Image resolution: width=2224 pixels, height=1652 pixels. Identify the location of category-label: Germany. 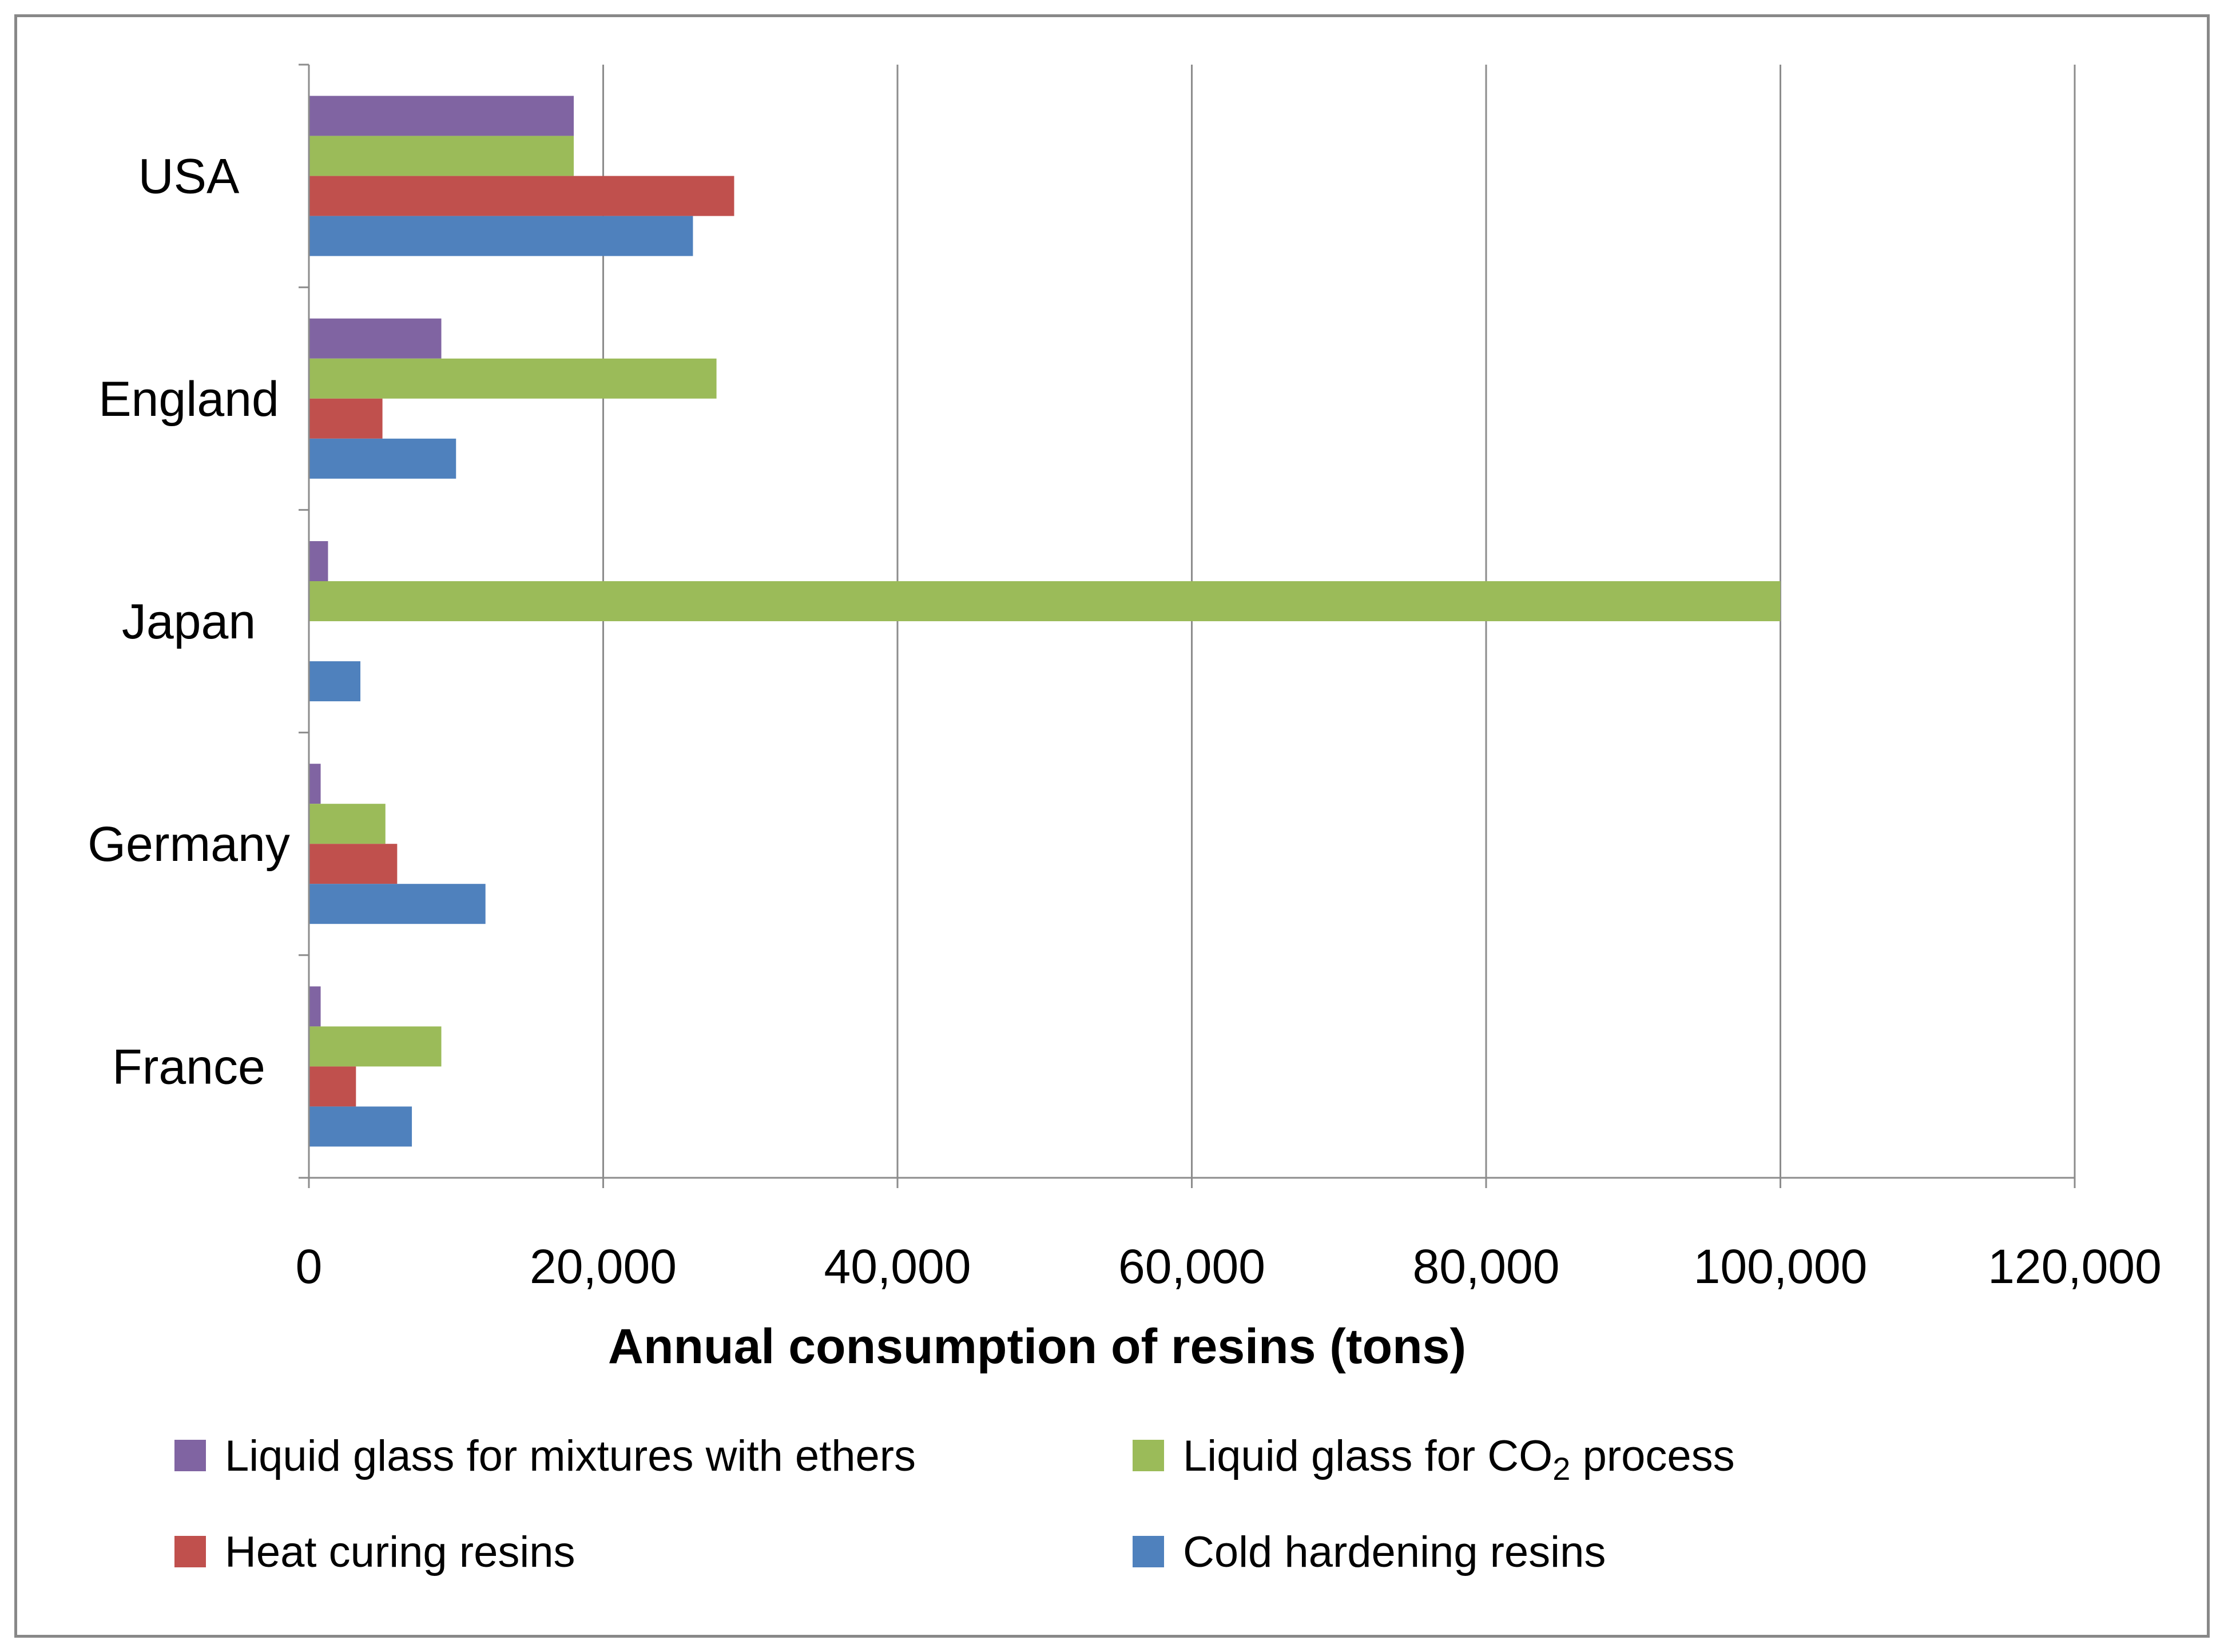
(189, 844).